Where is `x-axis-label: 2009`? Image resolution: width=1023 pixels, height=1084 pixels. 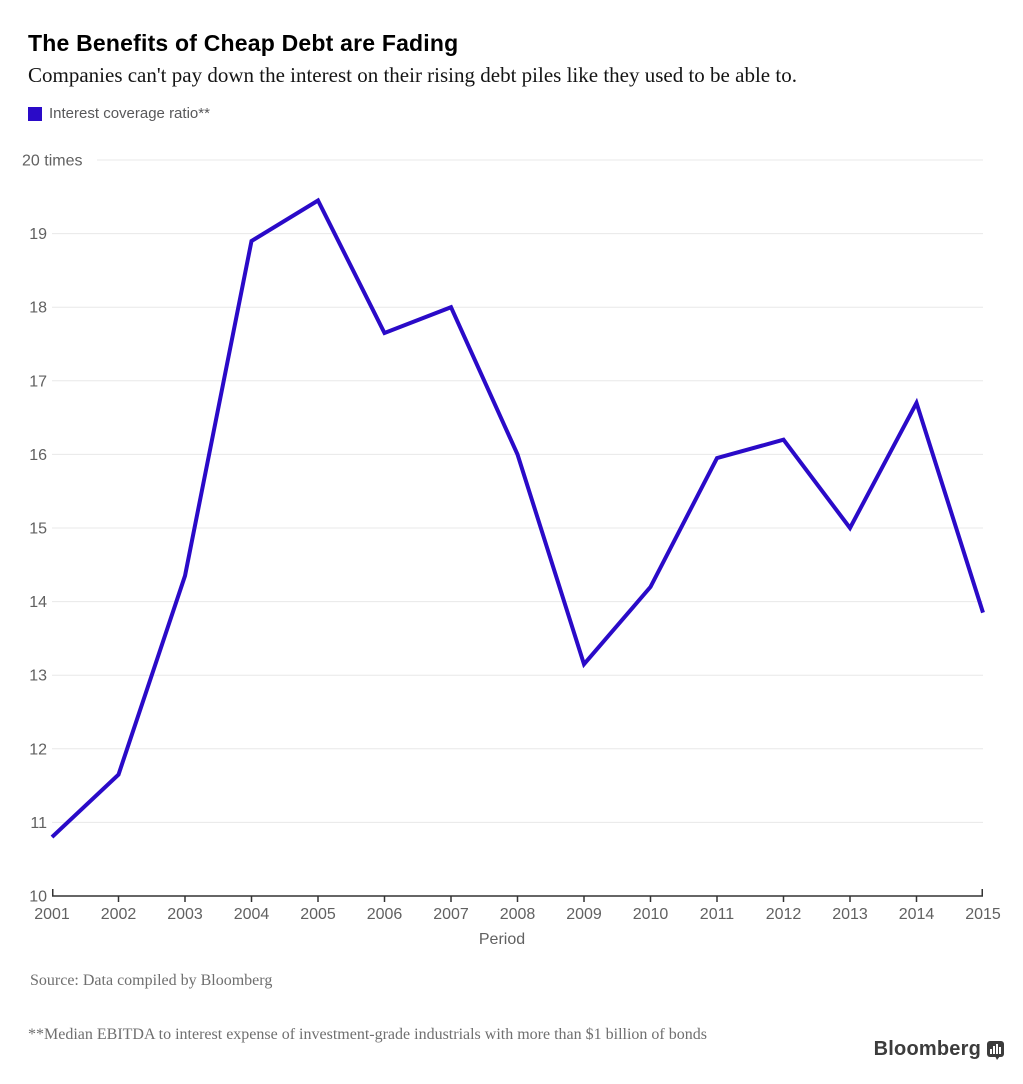 x-axis-label: 2009 is located at coordinates (584, 914).